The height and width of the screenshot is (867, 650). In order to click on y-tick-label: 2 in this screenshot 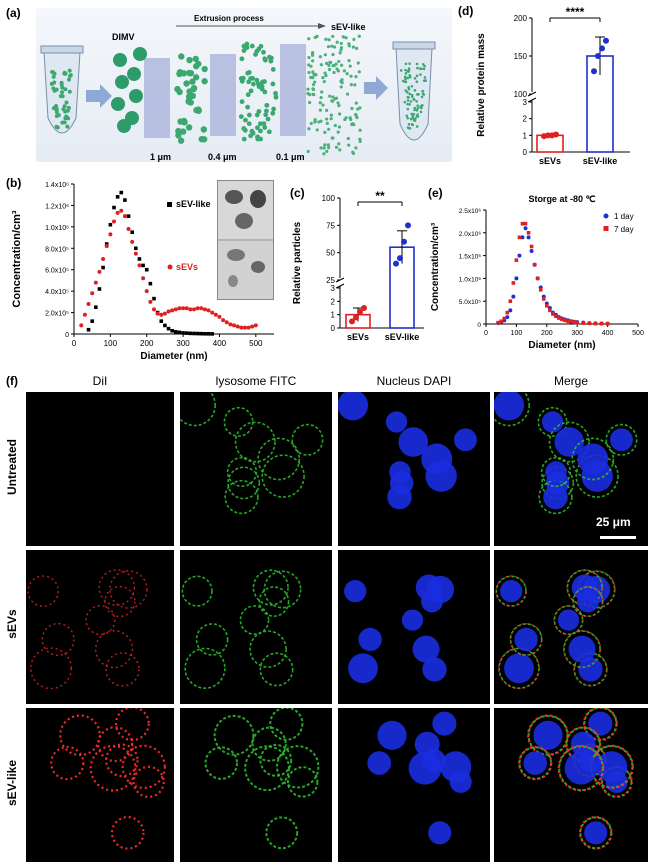, I will do `click(333, 301)`.